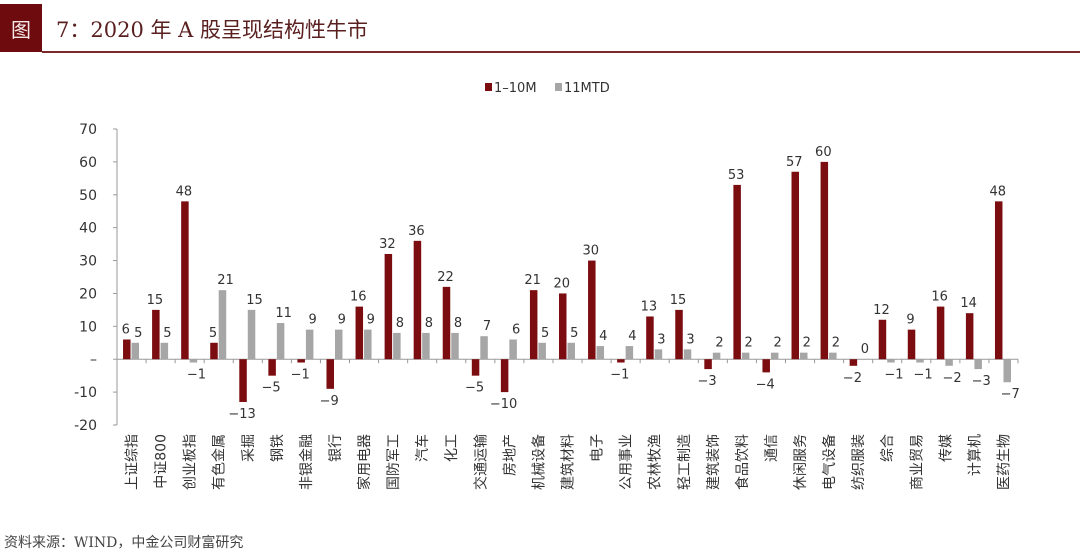 The height and width of the screenshot is (555, 1080). I want to click on y-tick-label: 70, so click(88, 130).